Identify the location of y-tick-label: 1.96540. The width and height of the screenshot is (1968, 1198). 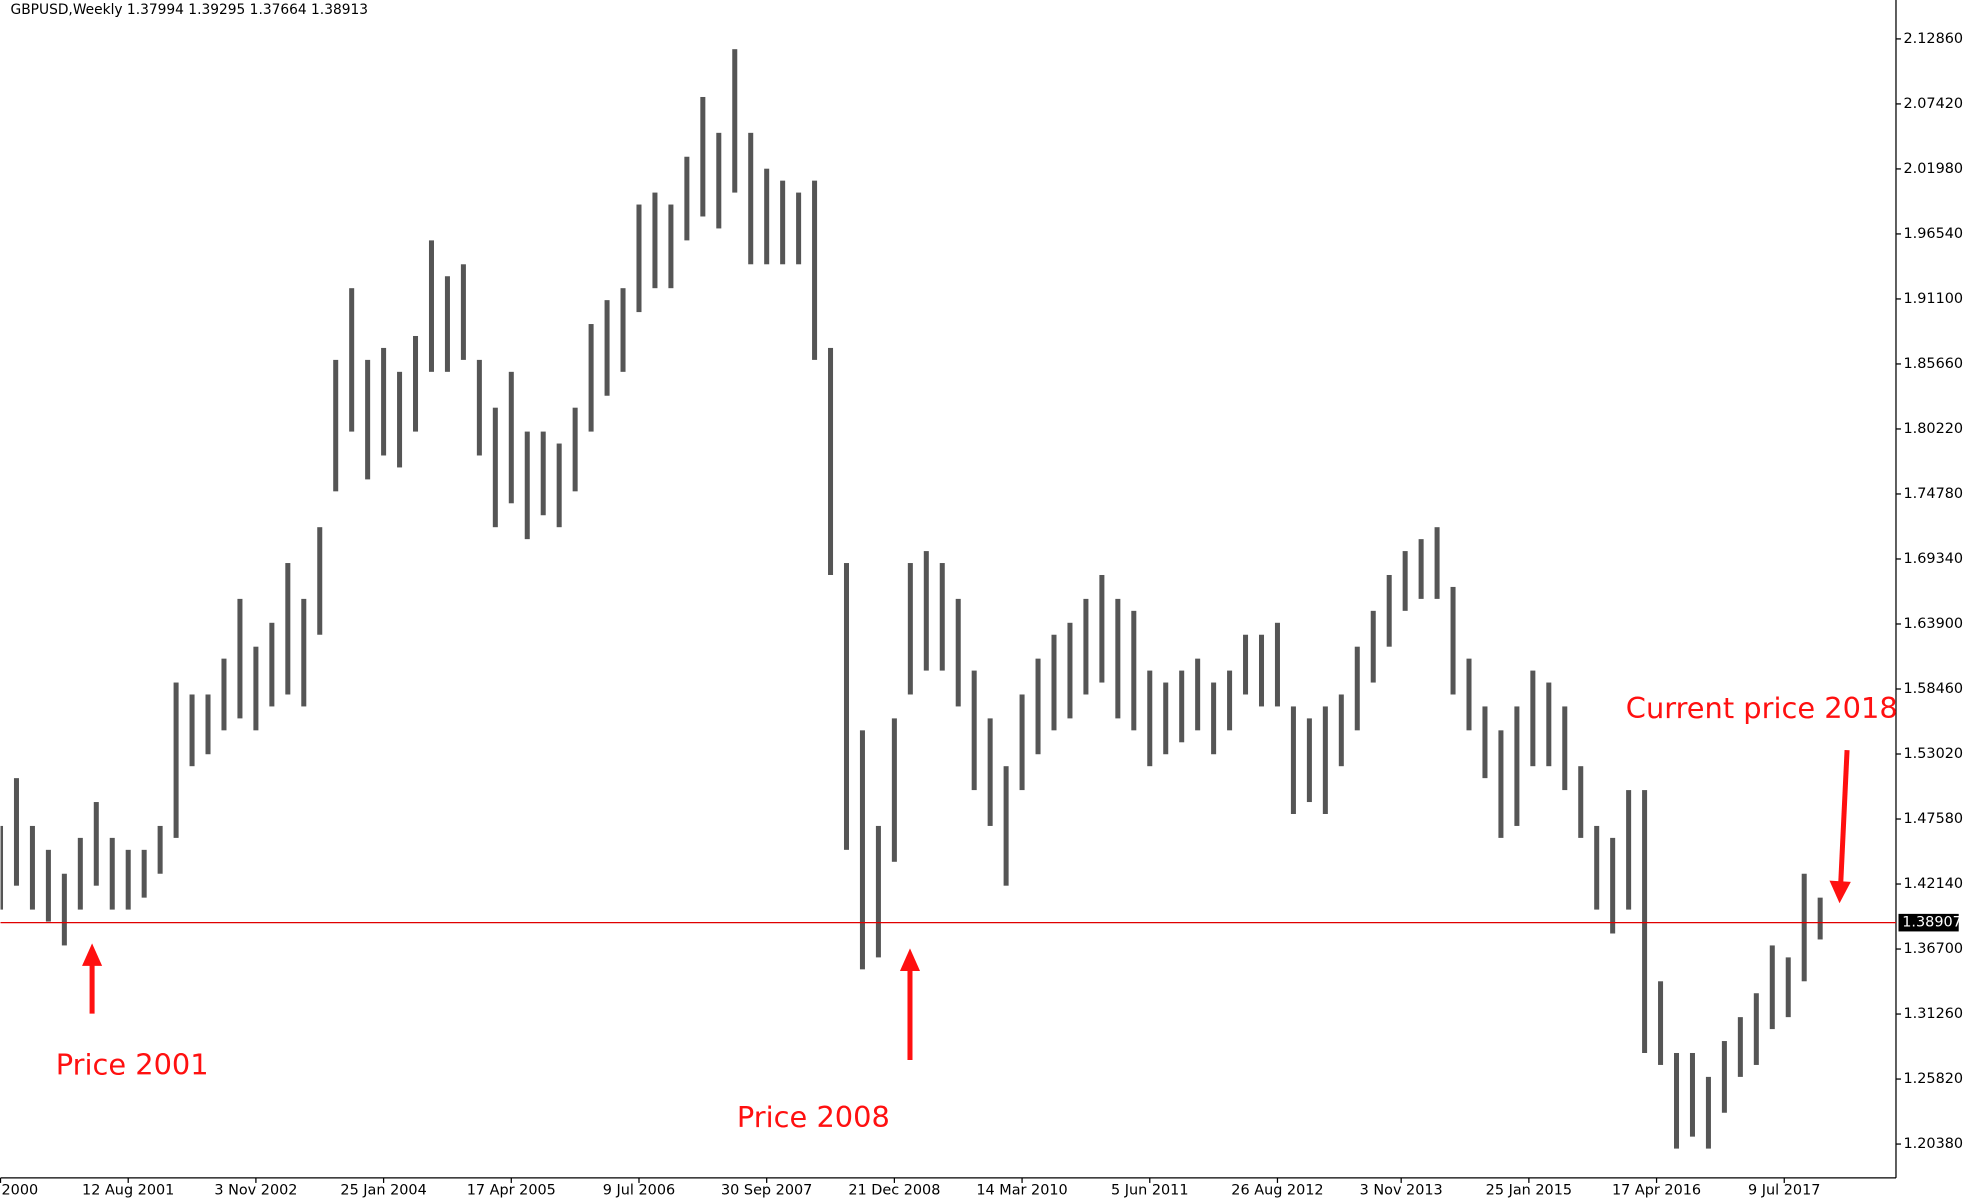
(1934, 234).